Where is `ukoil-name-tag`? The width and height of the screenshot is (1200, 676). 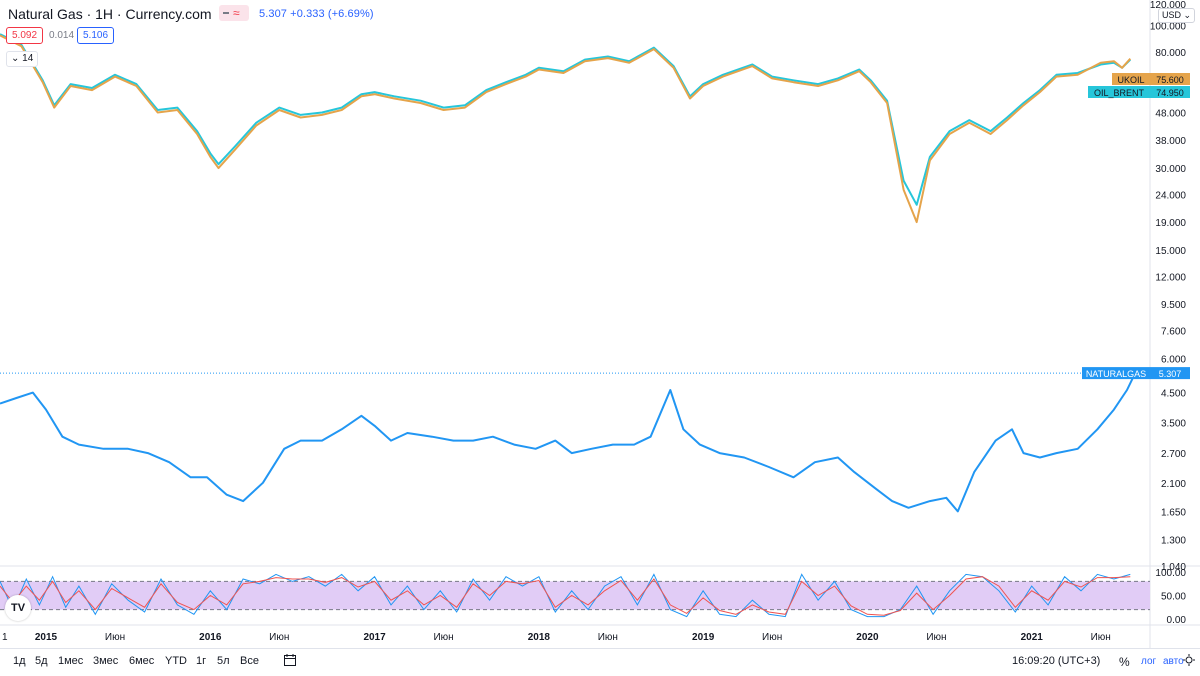 ukoil-name-tag is located at coordinates (1131, 79).